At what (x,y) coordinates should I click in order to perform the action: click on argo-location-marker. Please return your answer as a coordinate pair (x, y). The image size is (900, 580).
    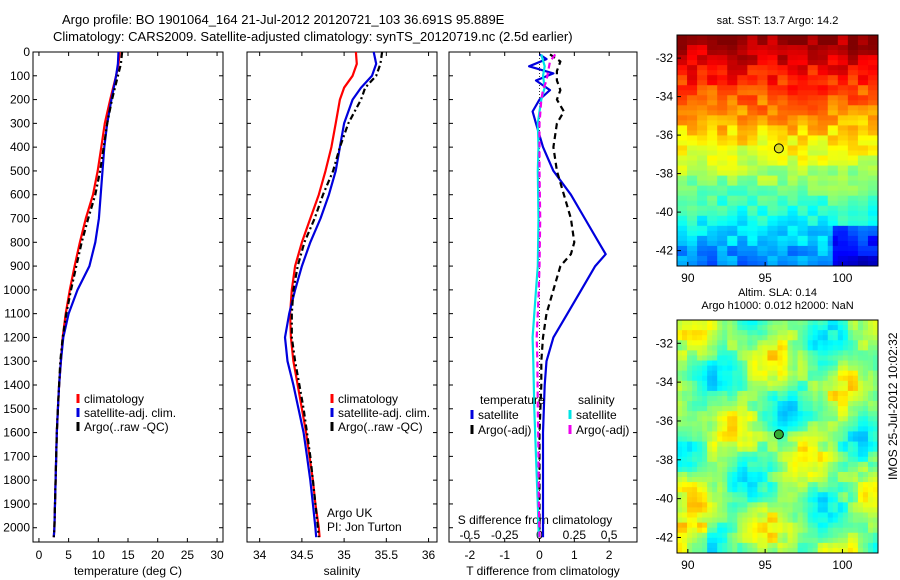
    Looking at the image, I should click on (778, 148).